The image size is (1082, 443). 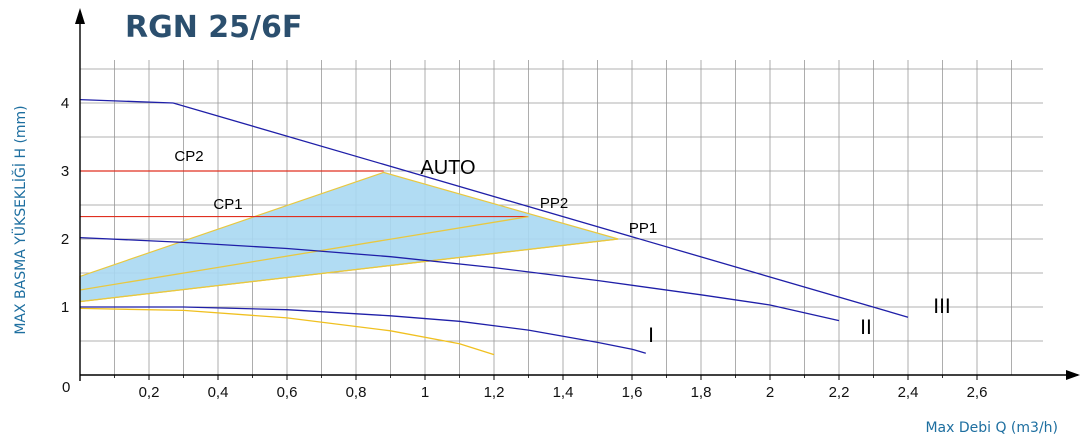 What do you see at coordinates (213, 27) in the screenshot?
I see `chart-title: RGN 25/6F` at bounding box center [213, 27].